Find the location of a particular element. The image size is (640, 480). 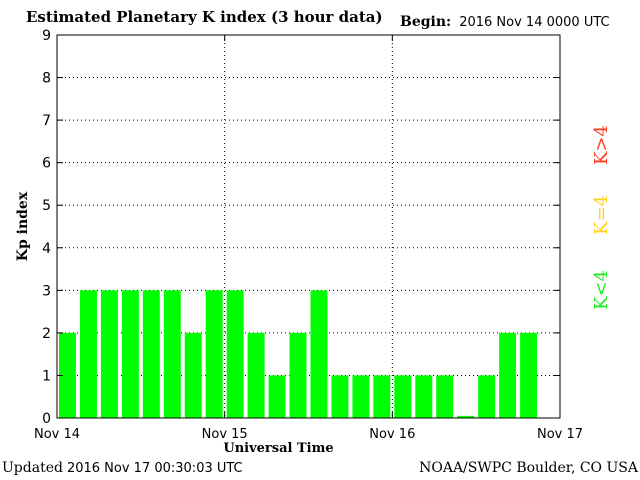

updated-label: Updated is located at coordinates (32, 468).